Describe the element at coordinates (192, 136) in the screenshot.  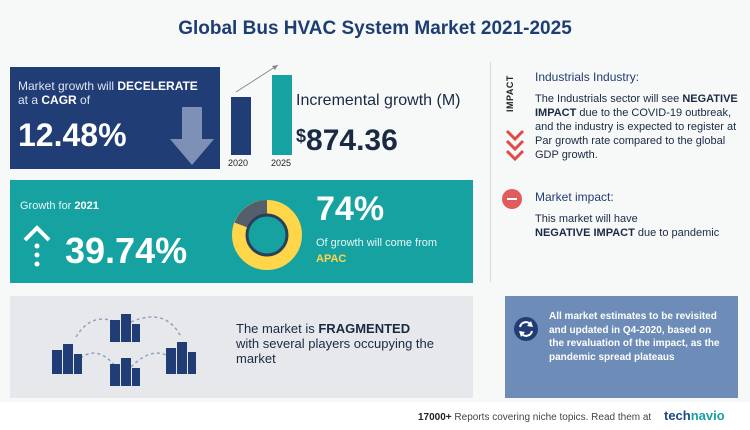
I see `down-arrow-icon` at that location.